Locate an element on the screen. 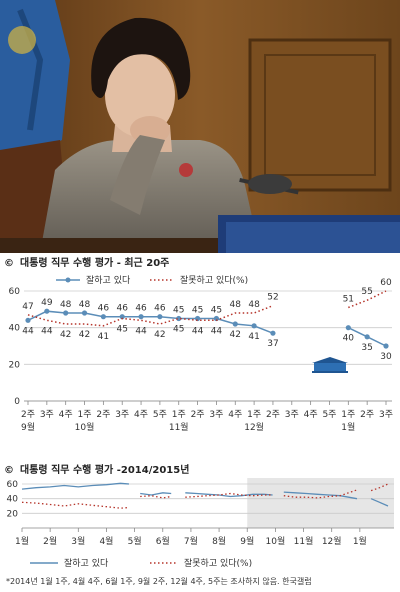  disapprove-value-label: 41 is located at coordinates (103, 337).